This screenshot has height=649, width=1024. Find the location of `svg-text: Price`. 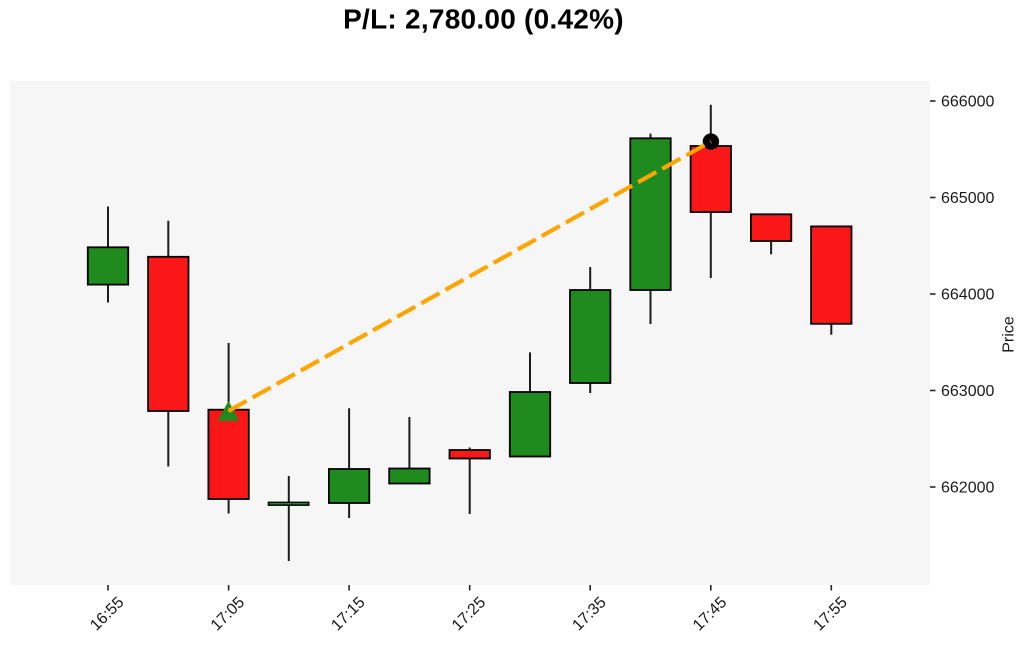

svg-text: Price is located at coordinates (1009, 334).